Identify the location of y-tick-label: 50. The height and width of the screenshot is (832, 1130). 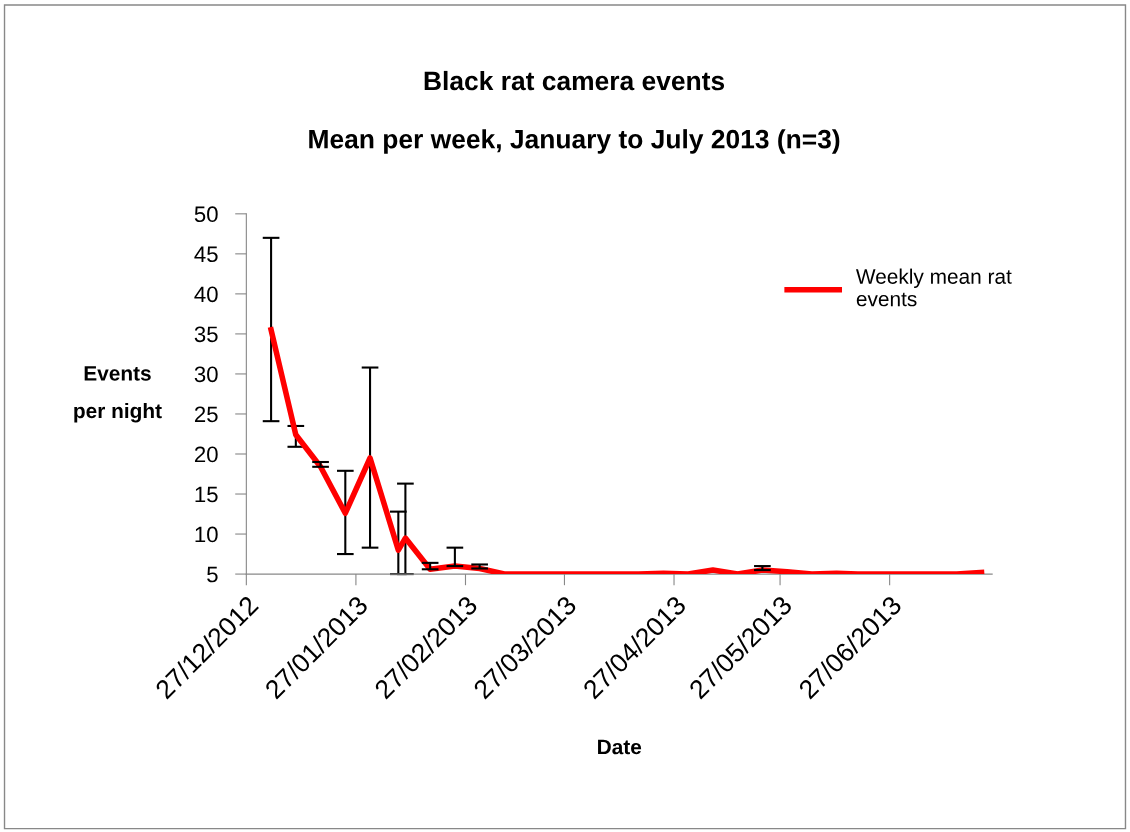
(206, 214).